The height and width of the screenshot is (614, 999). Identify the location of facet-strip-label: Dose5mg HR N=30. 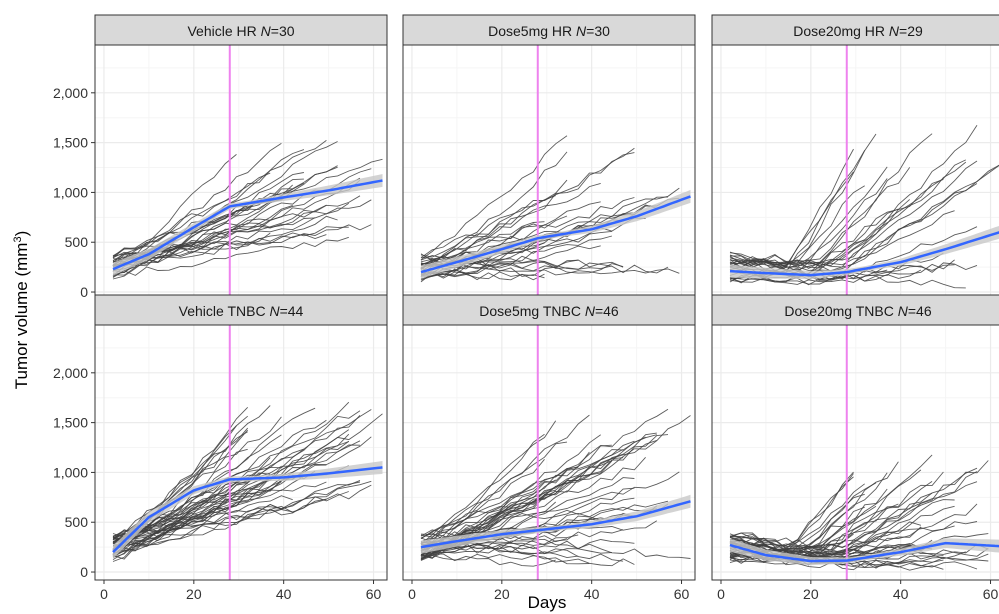
(549, 31).